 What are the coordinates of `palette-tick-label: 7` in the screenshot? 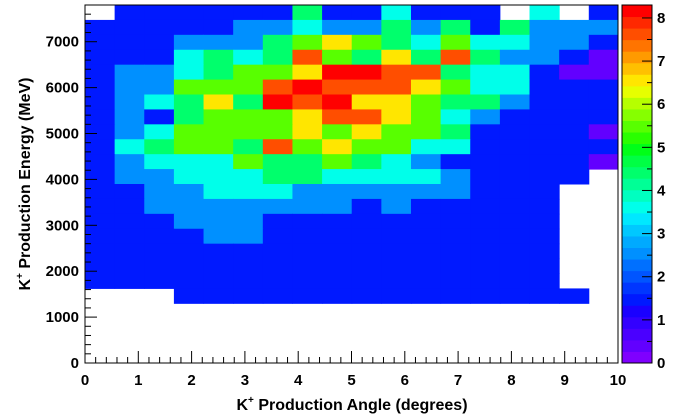 It's located at (661, 61).